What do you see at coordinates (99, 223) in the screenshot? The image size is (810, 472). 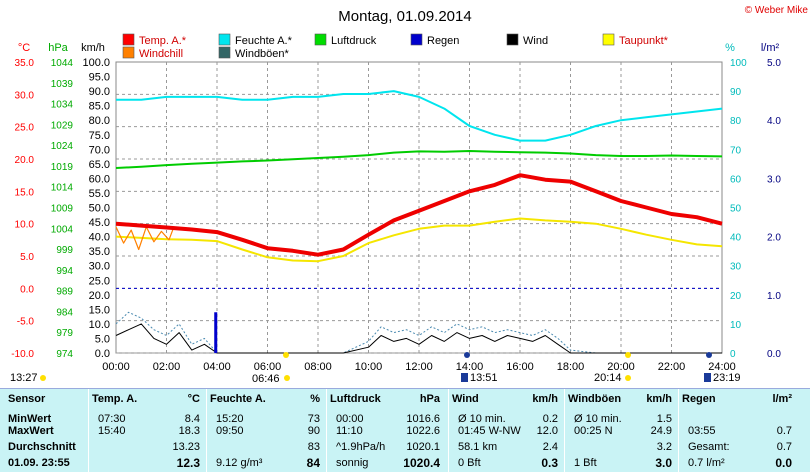 I see `wind-tick-label: 45.0` at bounding box center [99, 223].